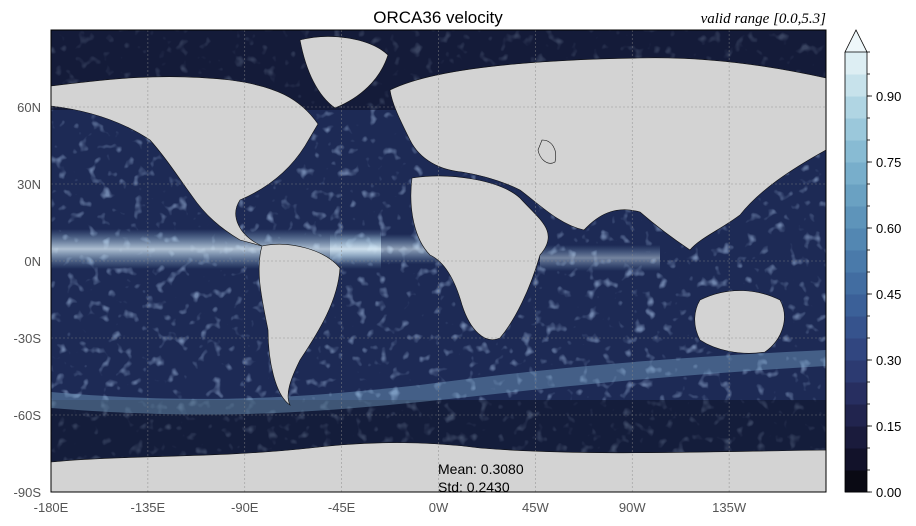  What do you see at coordinates (29, 107) in the screenshot?
I see `y-tick-label: 60N` at bounding box center [29, 107].